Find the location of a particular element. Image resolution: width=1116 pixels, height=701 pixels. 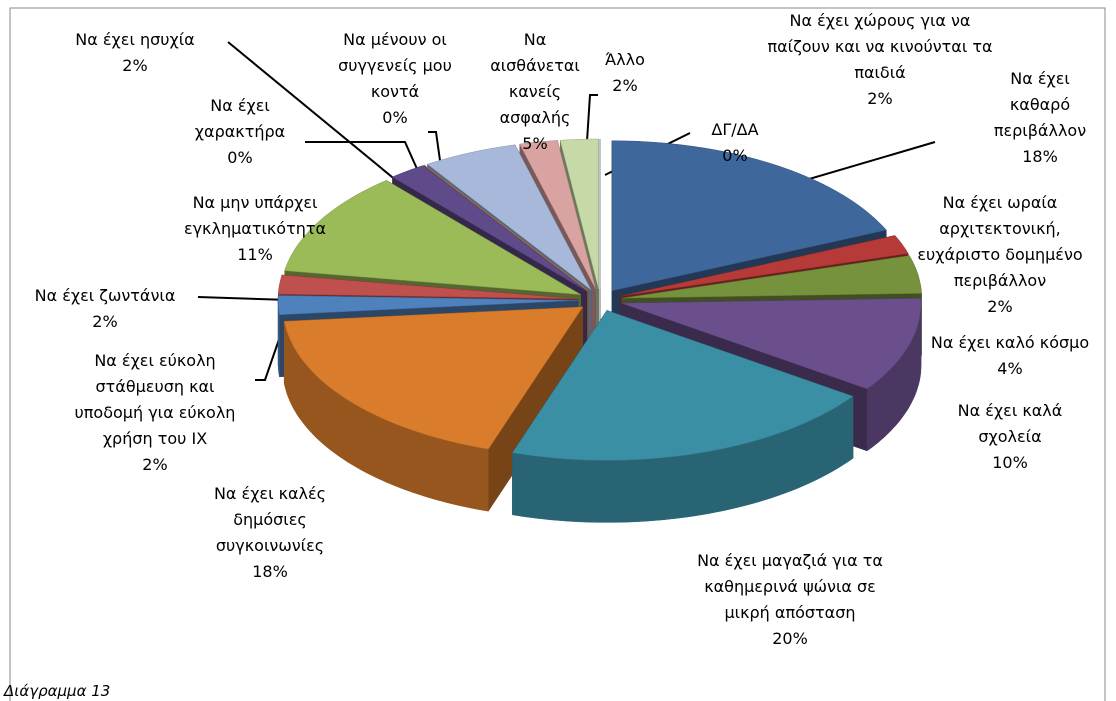

category-label: Άλλο is located at coordinates (625, 59).